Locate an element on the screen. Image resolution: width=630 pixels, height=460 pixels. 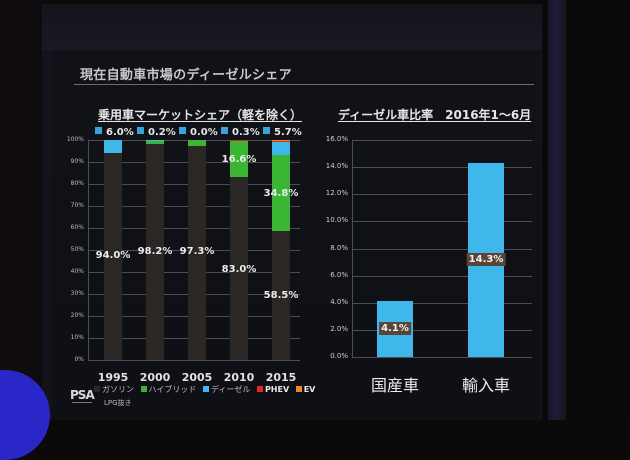
diesel-top-label: 0.2% is located at coordinates (156, 132).